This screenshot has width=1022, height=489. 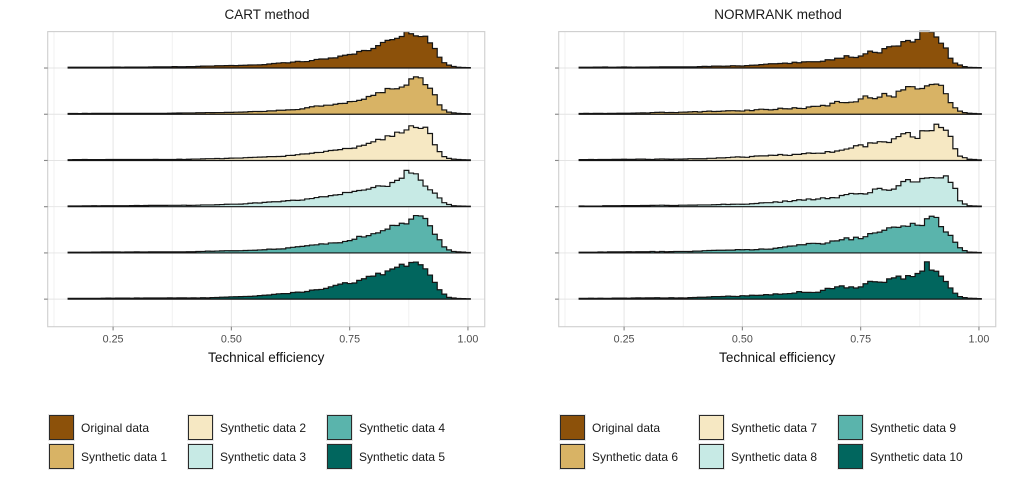 I want to click on legend-item: Synthetic data 6, so click(x=627, y=456).